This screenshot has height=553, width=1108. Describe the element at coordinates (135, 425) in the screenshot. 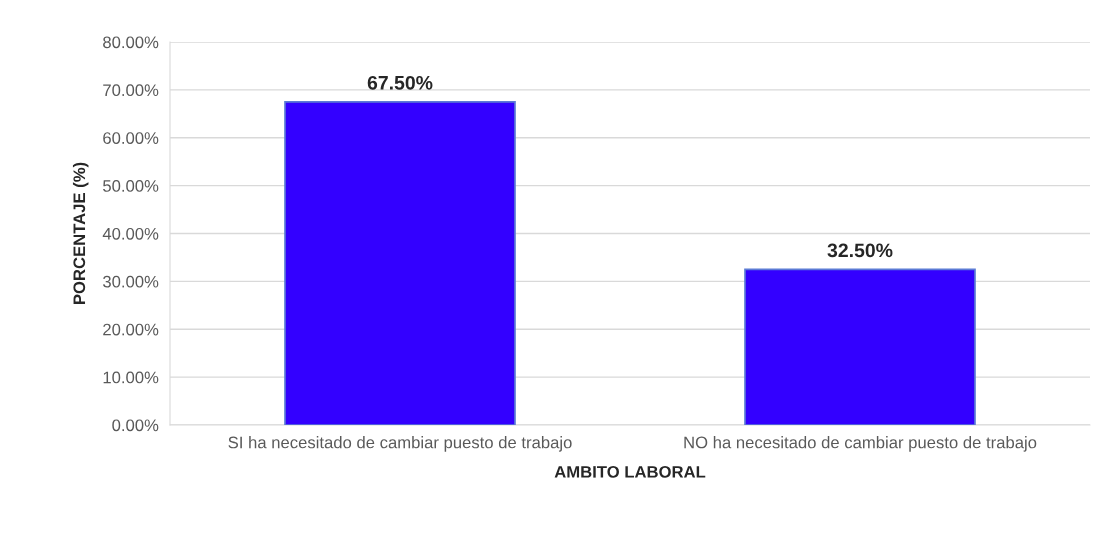

I see `y-tick-label: 0.00%` at that location.